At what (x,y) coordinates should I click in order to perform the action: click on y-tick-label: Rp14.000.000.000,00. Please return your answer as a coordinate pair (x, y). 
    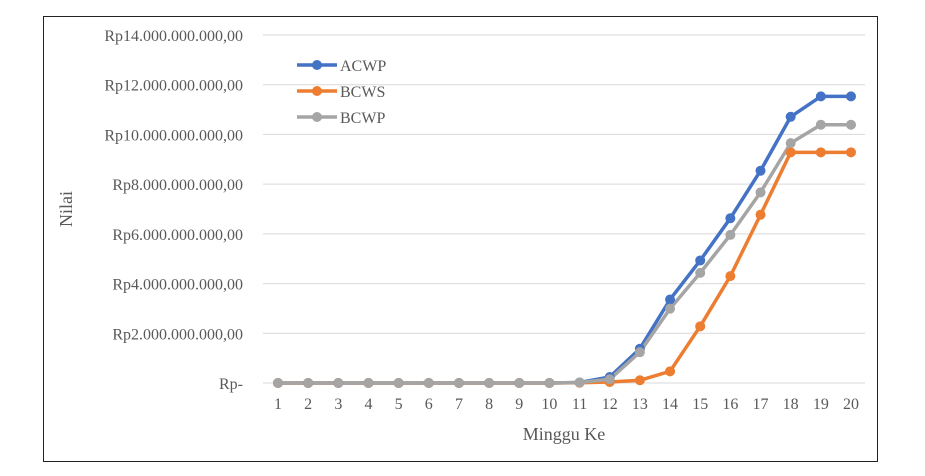
    Looking at the image, I should click on (173, 36).